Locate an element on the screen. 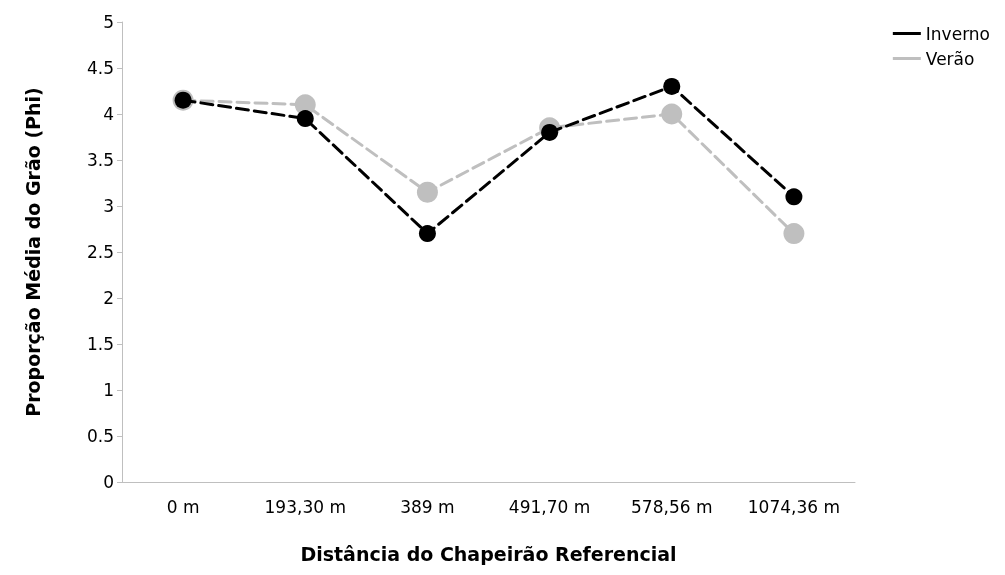 This screenshot has width=1005, height=575. y-tick-label: 1.5 is located at coordinates (100, 344).